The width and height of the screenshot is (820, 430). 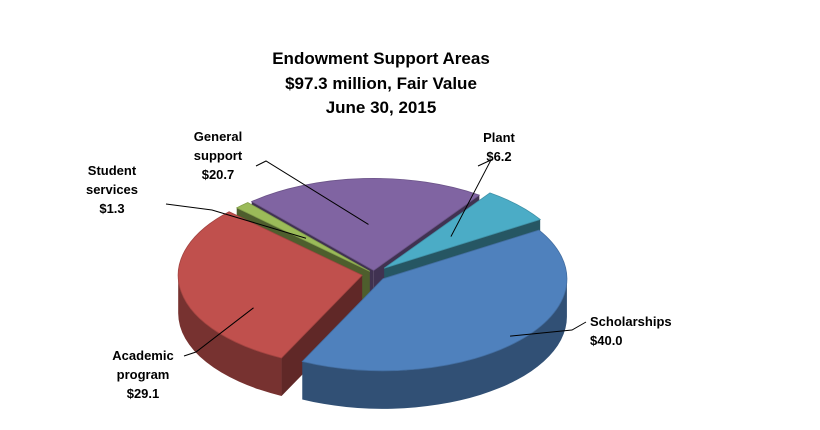 I want to click on slice-academic-program, so click(x=270, y=285).